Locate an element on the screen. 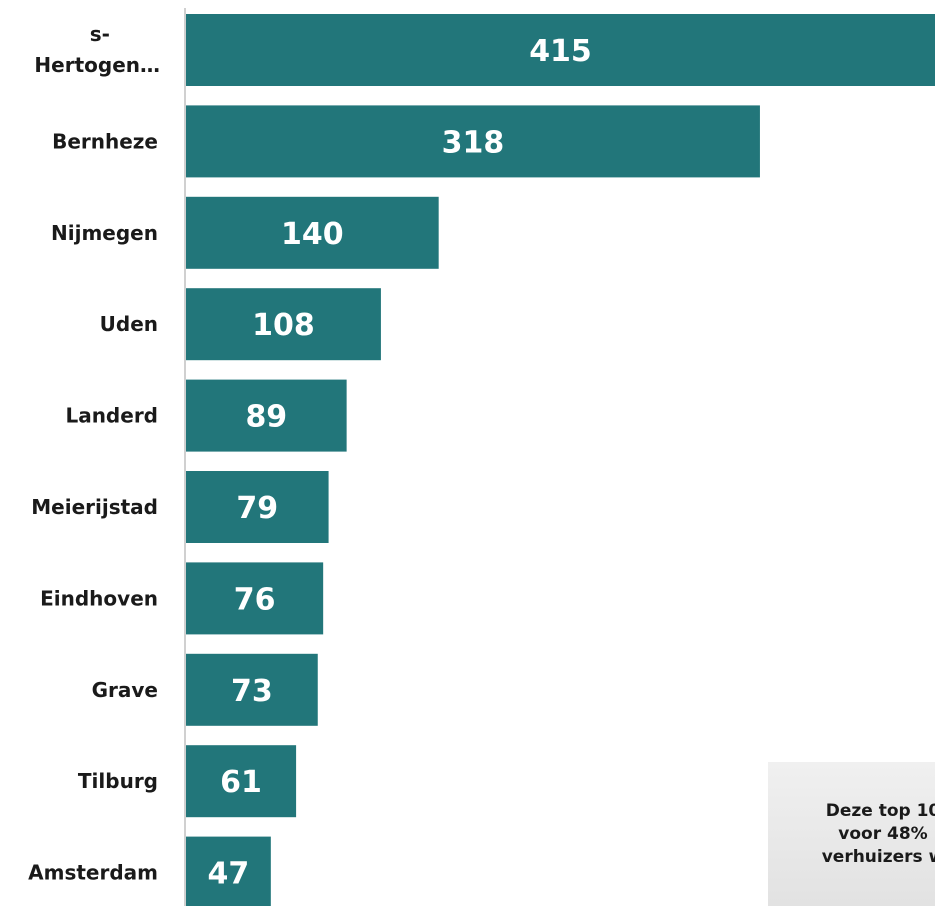  category-label-7: Grave is located at coordinates (125, 690).